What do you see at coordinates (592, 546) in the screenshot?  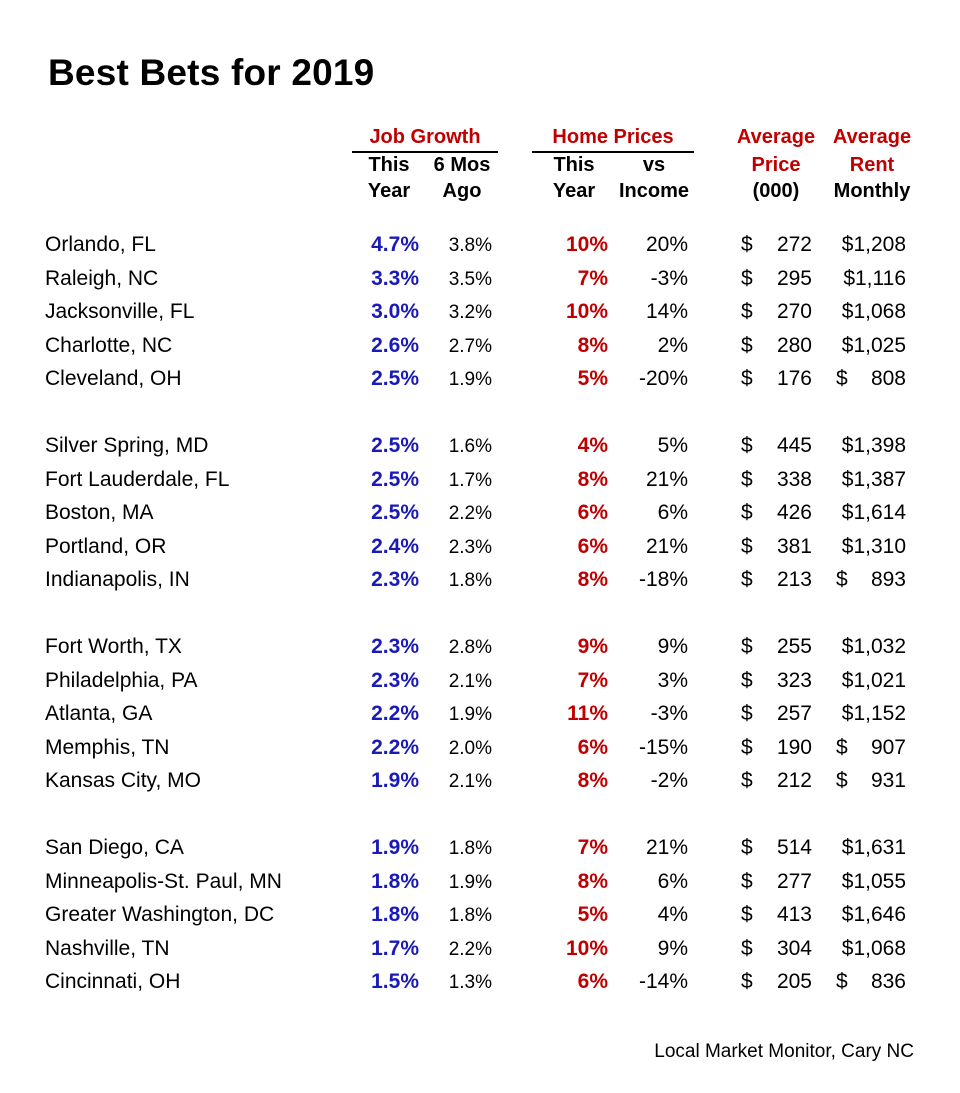 I see `home-prices-this-year: 6%` at bounding box center [592, 546].